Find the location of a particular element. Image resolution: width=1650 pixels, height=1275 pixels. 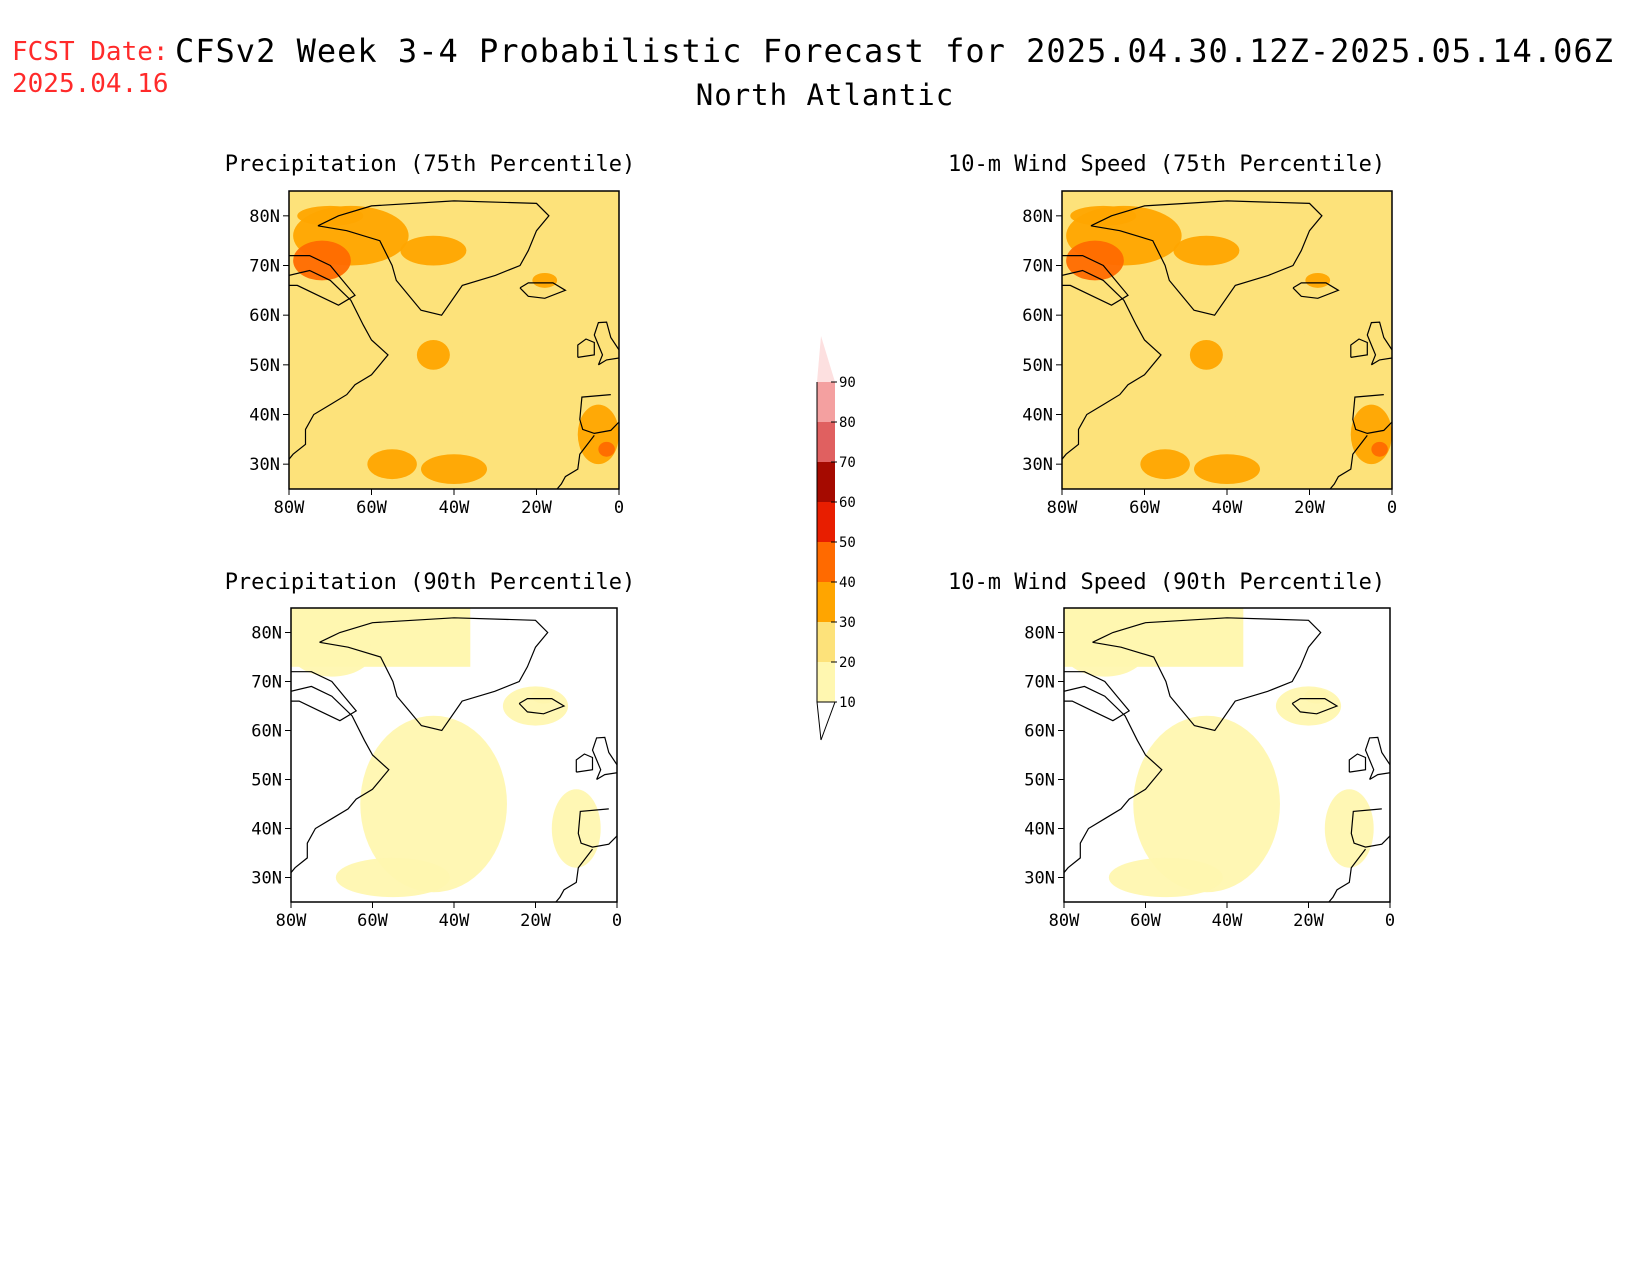

panel-title-precip-90: Precipitation (90th Percentile) is located at coordinates (430, 582).